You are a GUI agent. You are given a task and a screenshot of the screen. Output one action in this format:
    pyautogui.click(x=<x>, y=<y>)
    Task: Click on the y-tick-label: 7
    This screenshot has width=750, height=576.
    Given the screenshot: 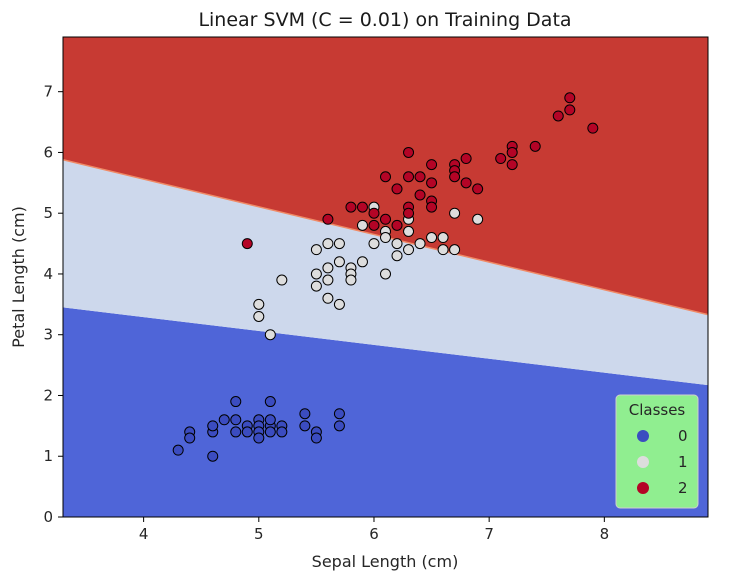 What is the action you would take?
    pyautogui.click(x=48, y=92)
    